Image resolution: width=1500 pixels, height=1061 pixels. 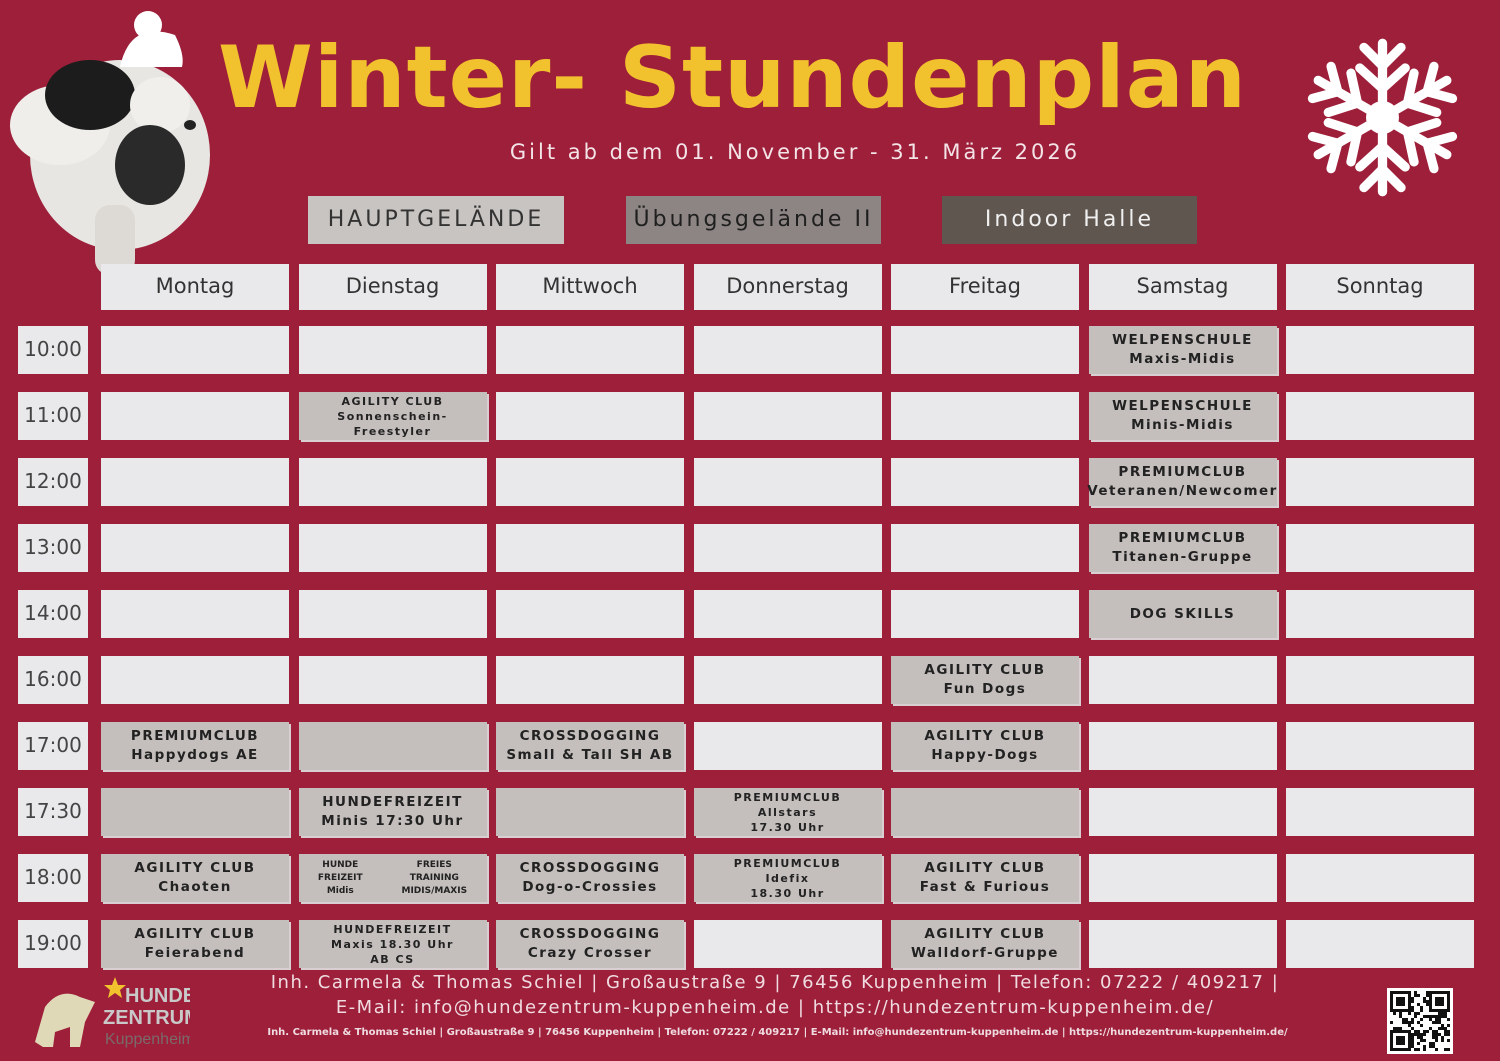 What do you see at coordinates (392, 287) in the screenshot?
I see `day-header-dienstag: Dienstag` at bounding box center [392, 287].